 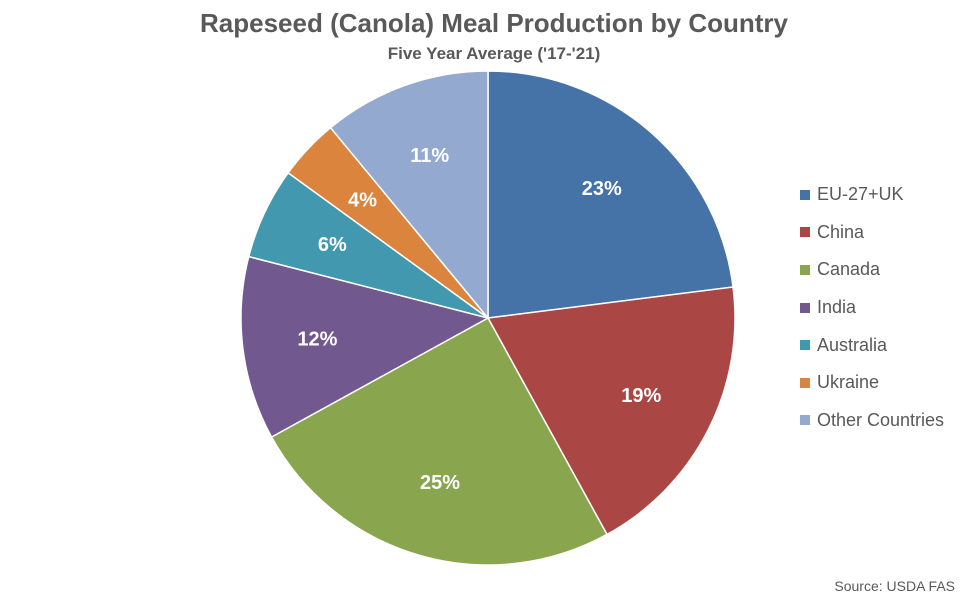 I want to click on legend-label: China, so click(x=841, y=231).